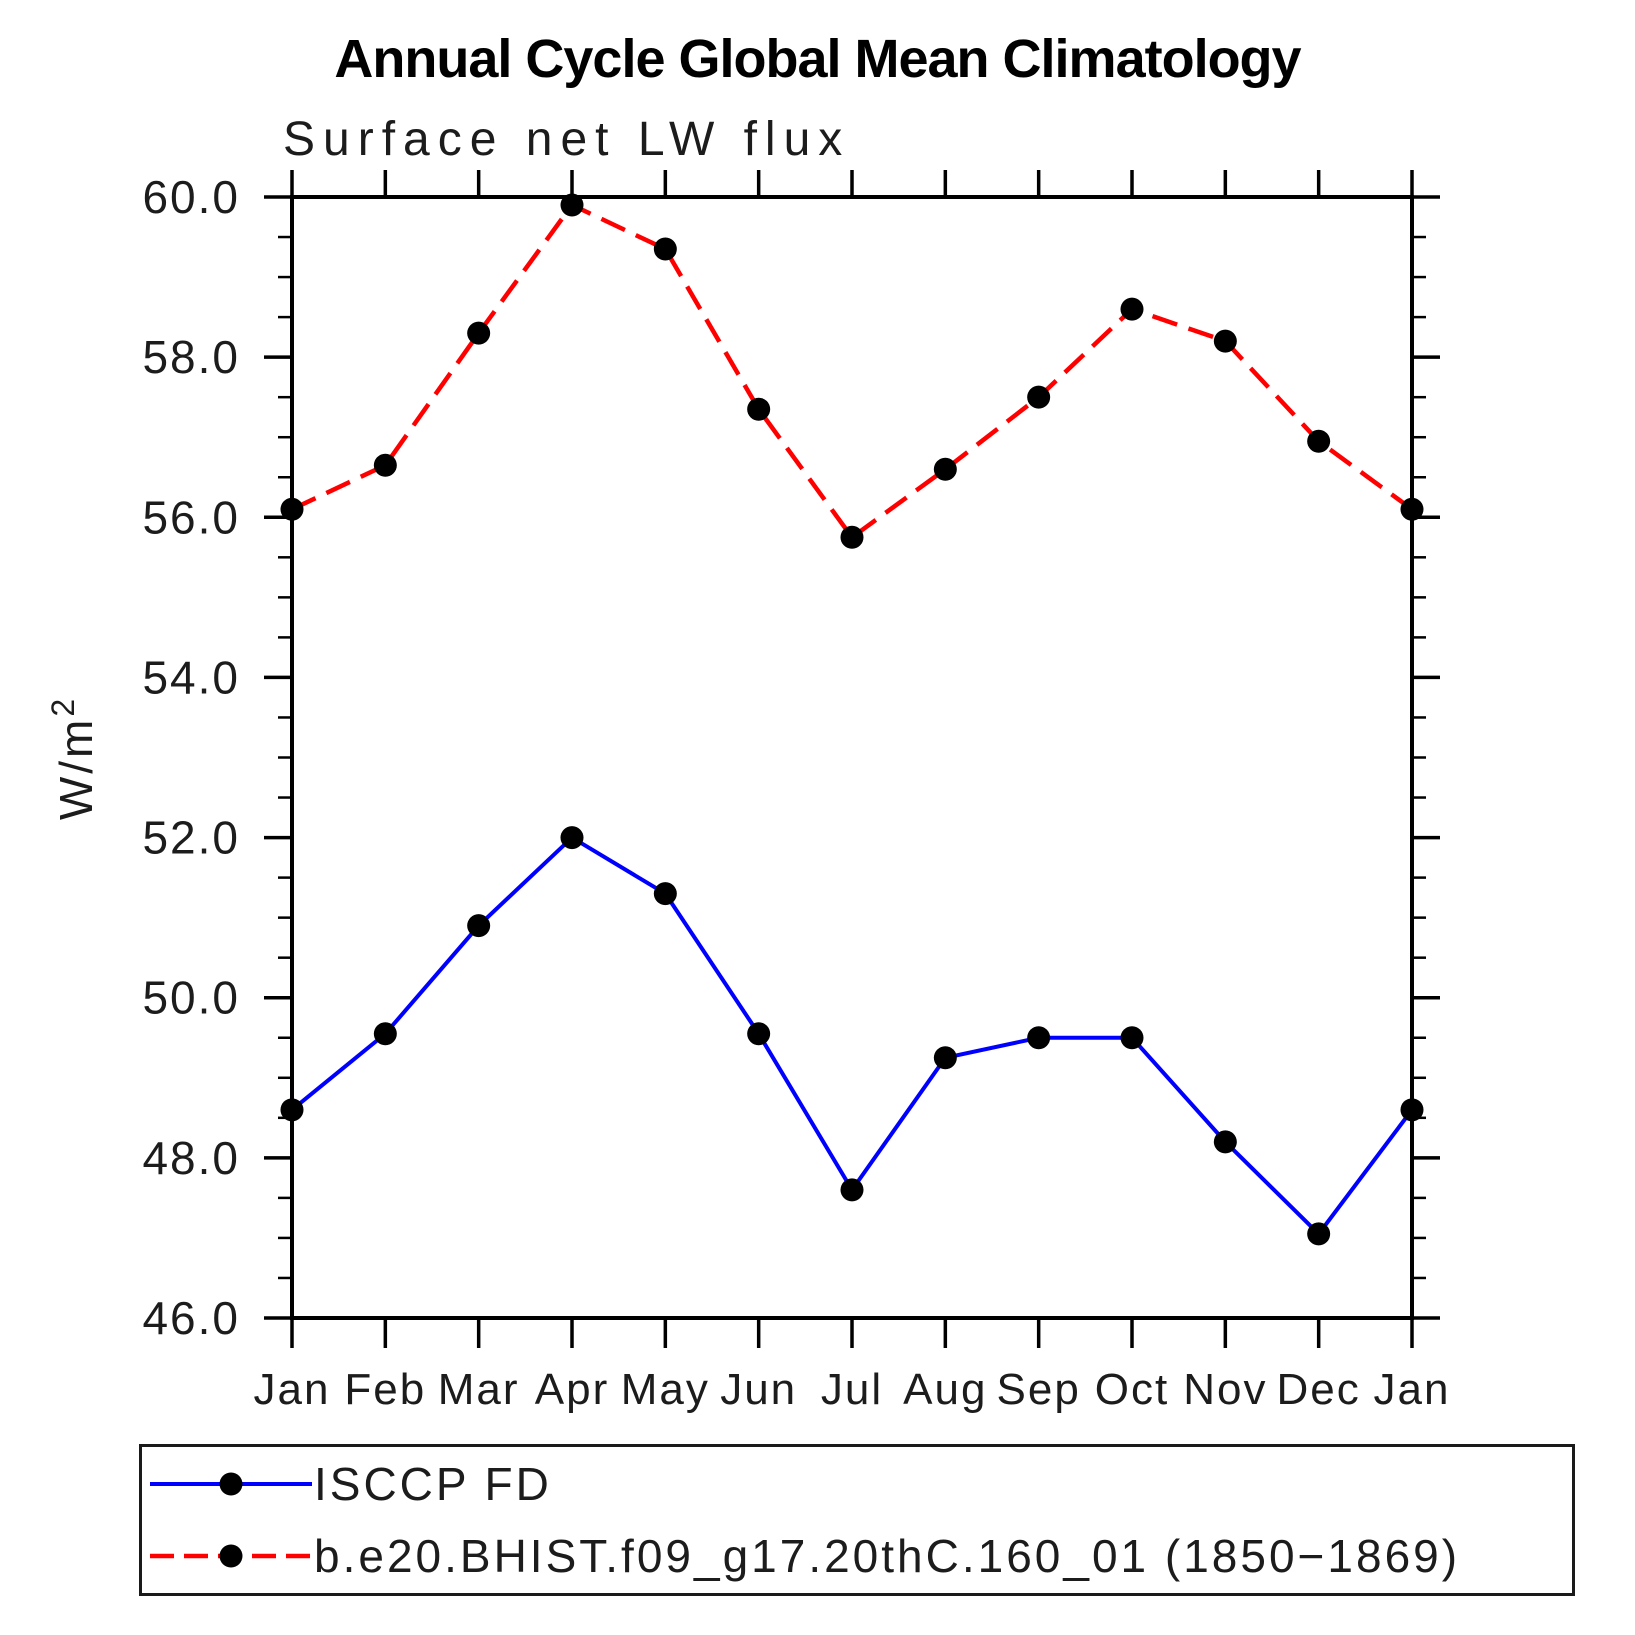 The height and width of the screenshot is (1635, 1635). Describe the element at coordinates (191, 677) in the screenshot. I see `y-axis-tick-label: 54.0` at that location.